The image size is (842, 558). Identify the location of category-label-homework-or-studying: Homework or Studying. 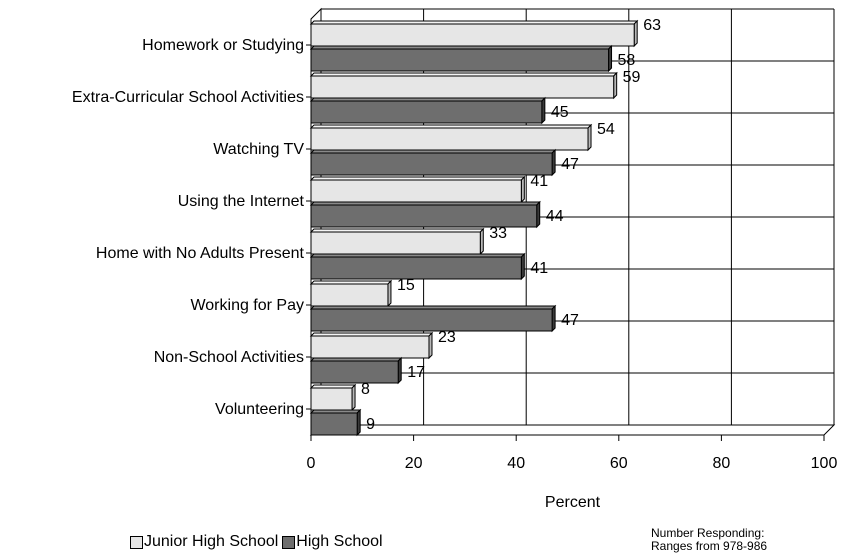
(223, 45).